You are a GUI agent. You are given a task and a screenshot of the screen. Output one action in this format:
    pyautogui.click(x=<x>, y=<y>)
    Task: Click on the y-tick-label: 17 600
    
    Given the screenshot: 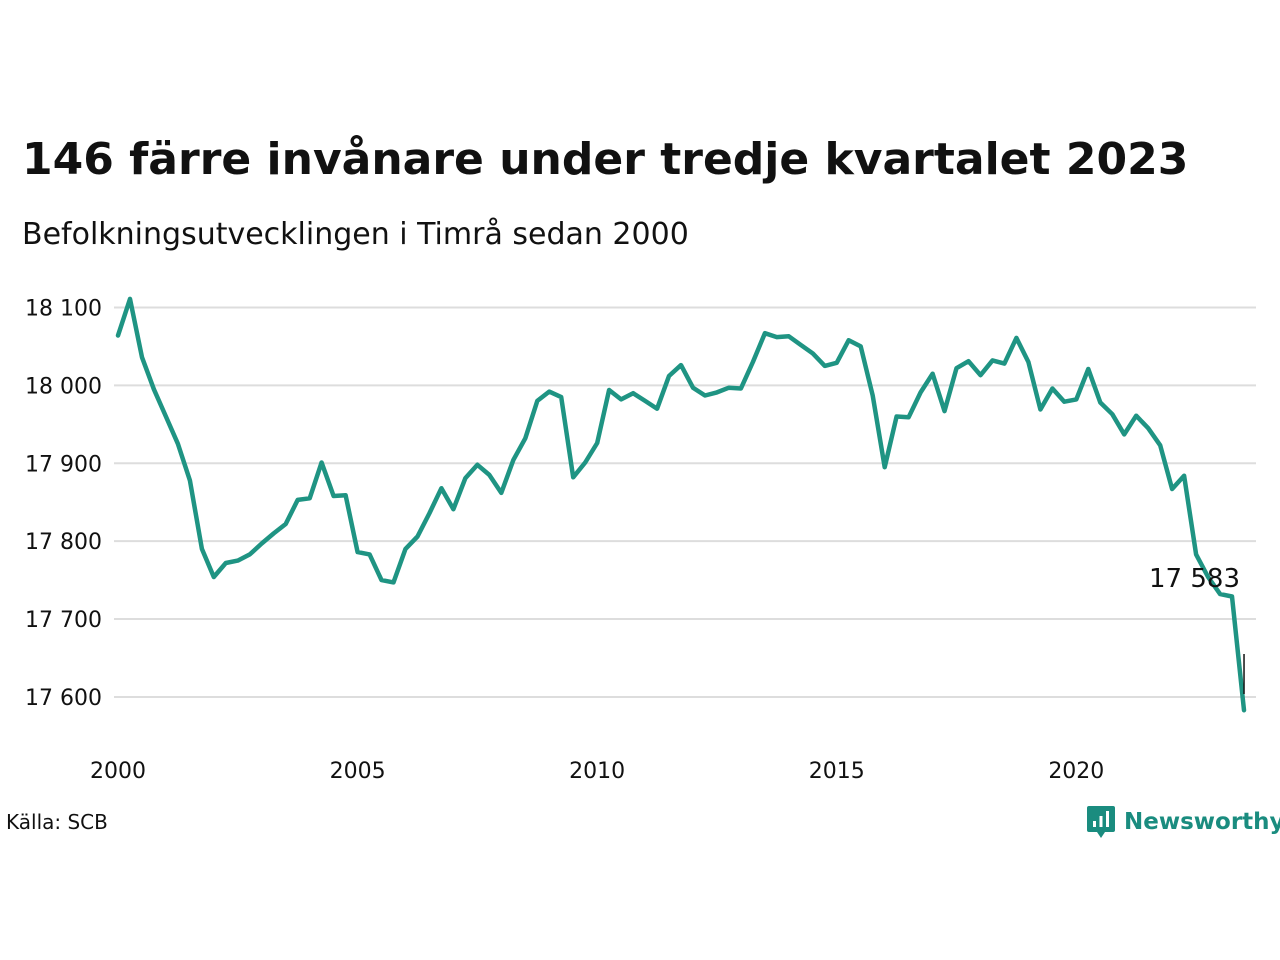 What is the action you would take?
    pyautogui.click(x=63, y=698)
    